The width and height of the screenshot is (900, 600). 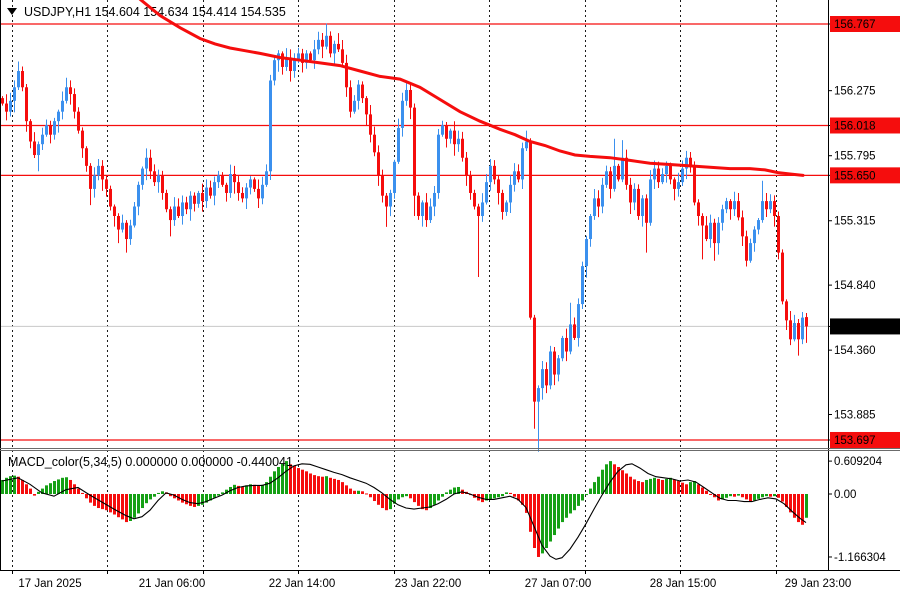 I want to click on time-axis-label: 21 Jan 06:00, so click(x=172, y=584).